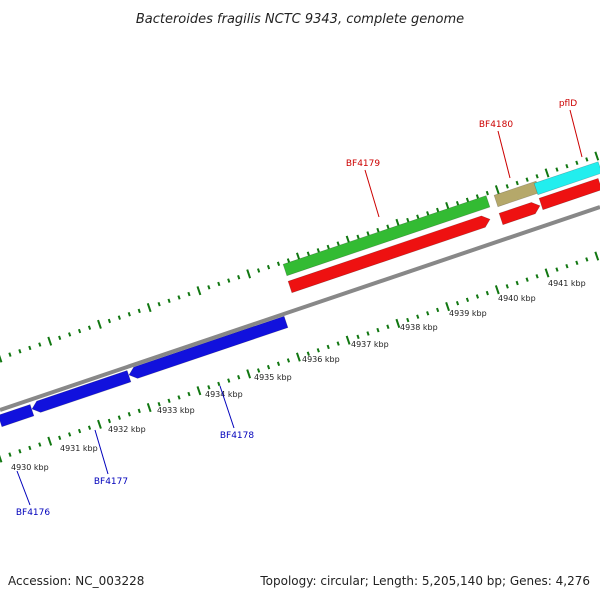  I want to click on gene-label: pflD, so click(568, 104).